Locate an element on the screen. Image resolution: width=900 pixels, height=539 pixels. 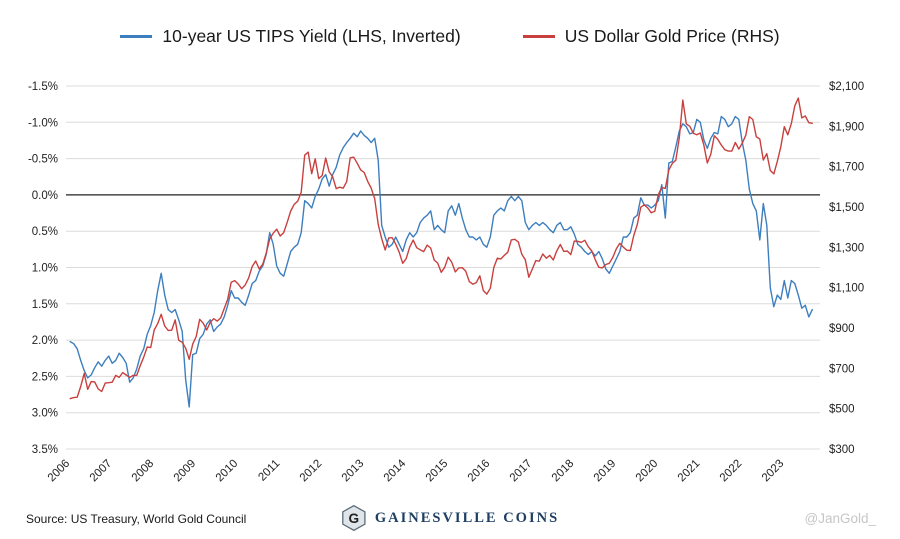
svg-text: -0.5% is located at coordinates (43, 160).